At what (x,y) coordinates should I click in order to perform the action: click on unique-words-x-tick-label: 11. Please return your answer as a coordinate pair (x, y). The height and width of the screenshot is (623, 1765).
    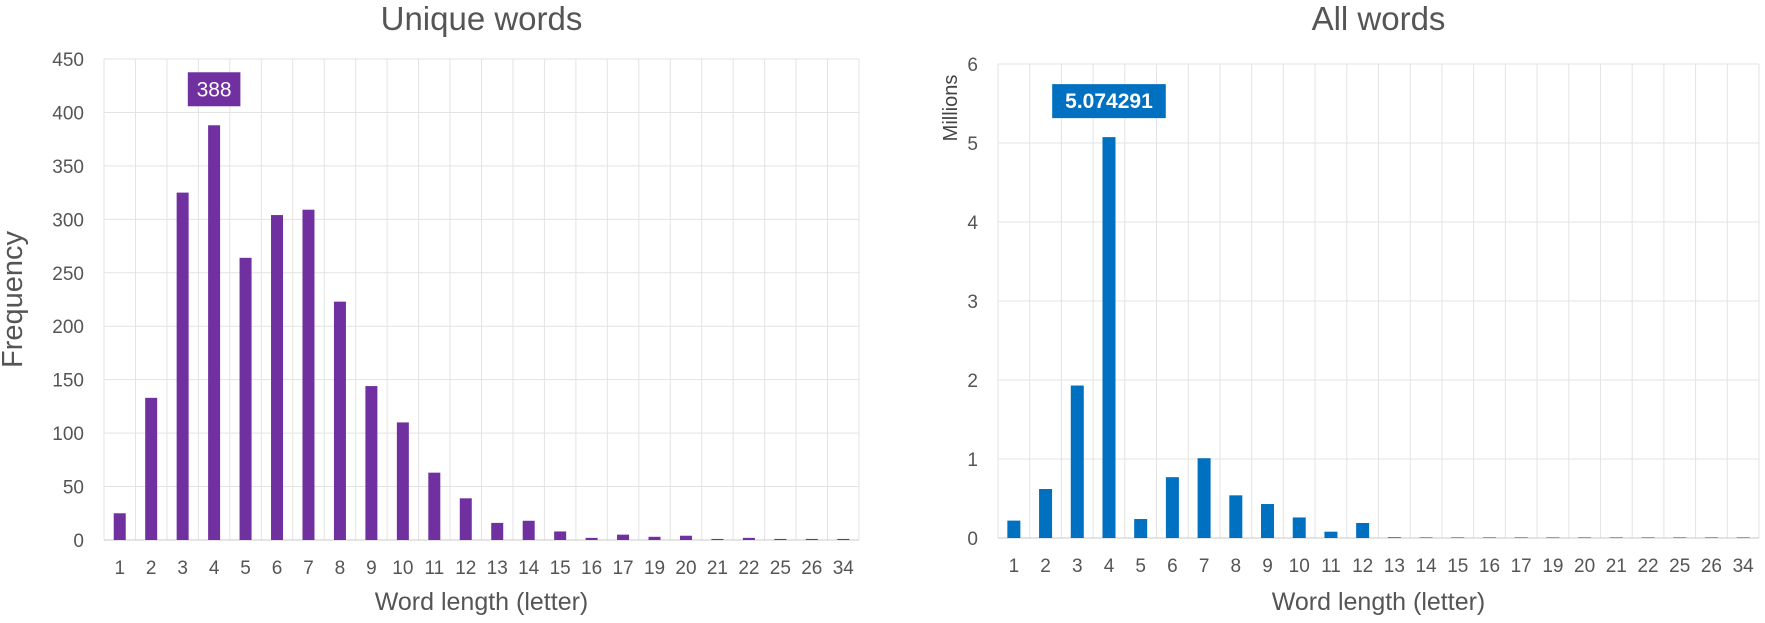
    Looking at the image, I should click on (434, 568).